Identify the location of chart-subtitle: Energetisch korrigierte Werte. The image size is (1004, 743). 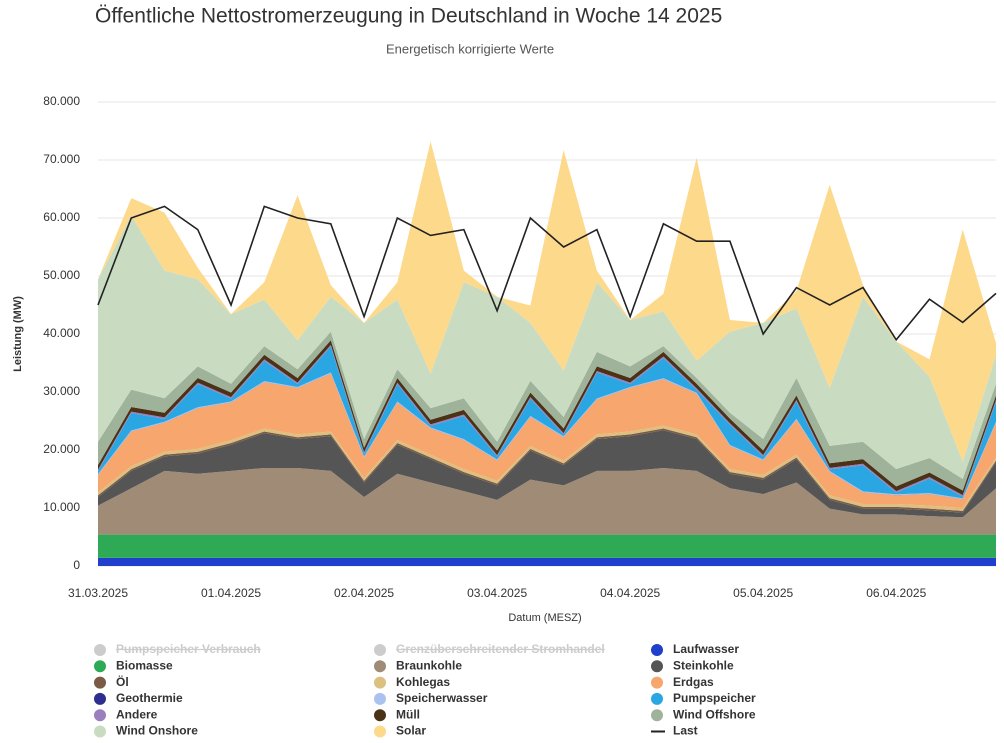
(470, 48).